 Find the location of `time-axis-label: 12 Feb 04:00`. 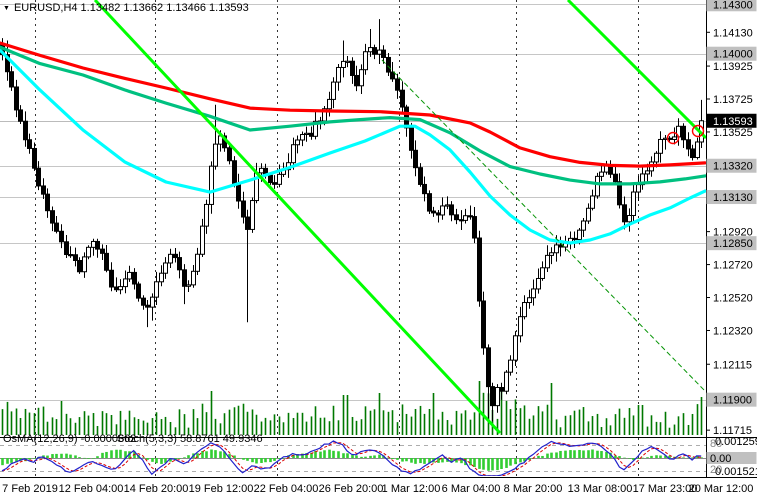

time-axis-label: 12 Feb 04:00 is located at coordinates (91, 489).